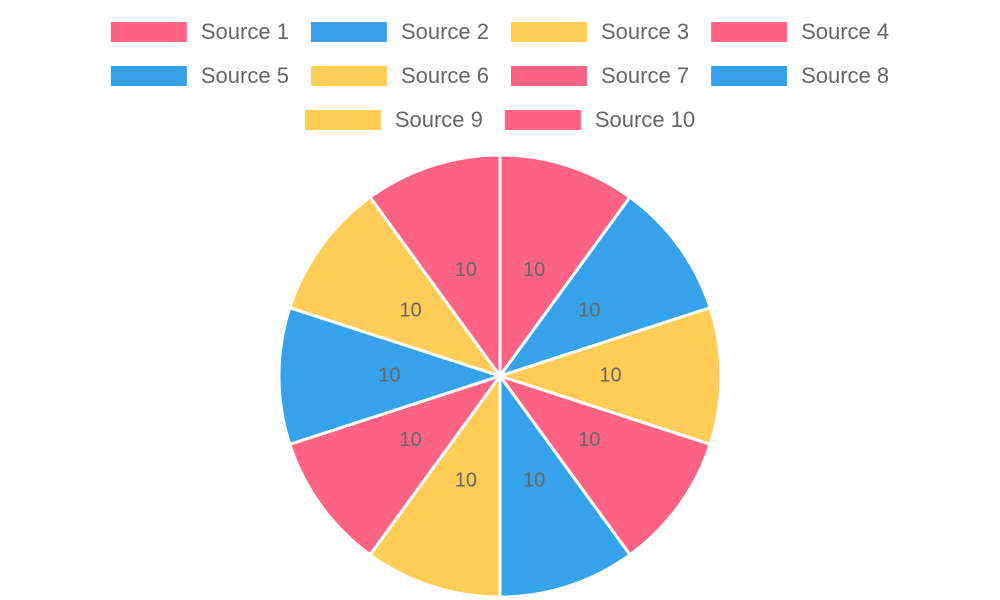 This screenshot has width=1000, height=600. Describe the element at coordinates (600, 75) in the screenshot. I see `legend-item: Source 7` at that location.